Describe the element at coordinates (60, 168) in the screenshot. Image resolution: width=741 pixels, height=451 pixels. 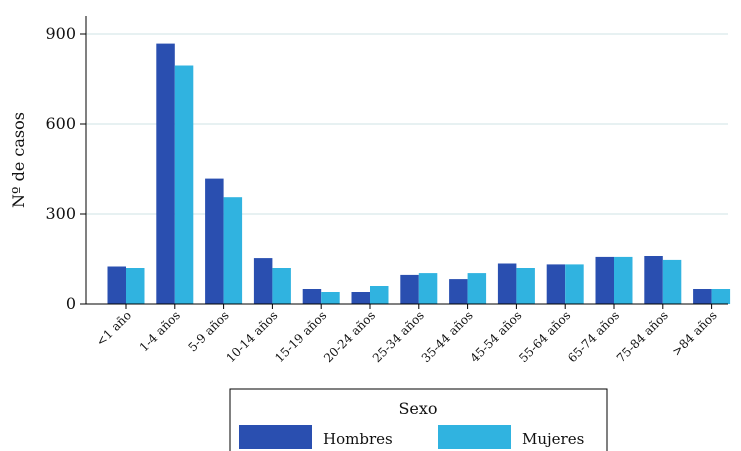
I see `y-tick-labels: 0 300 600 900` at that location.